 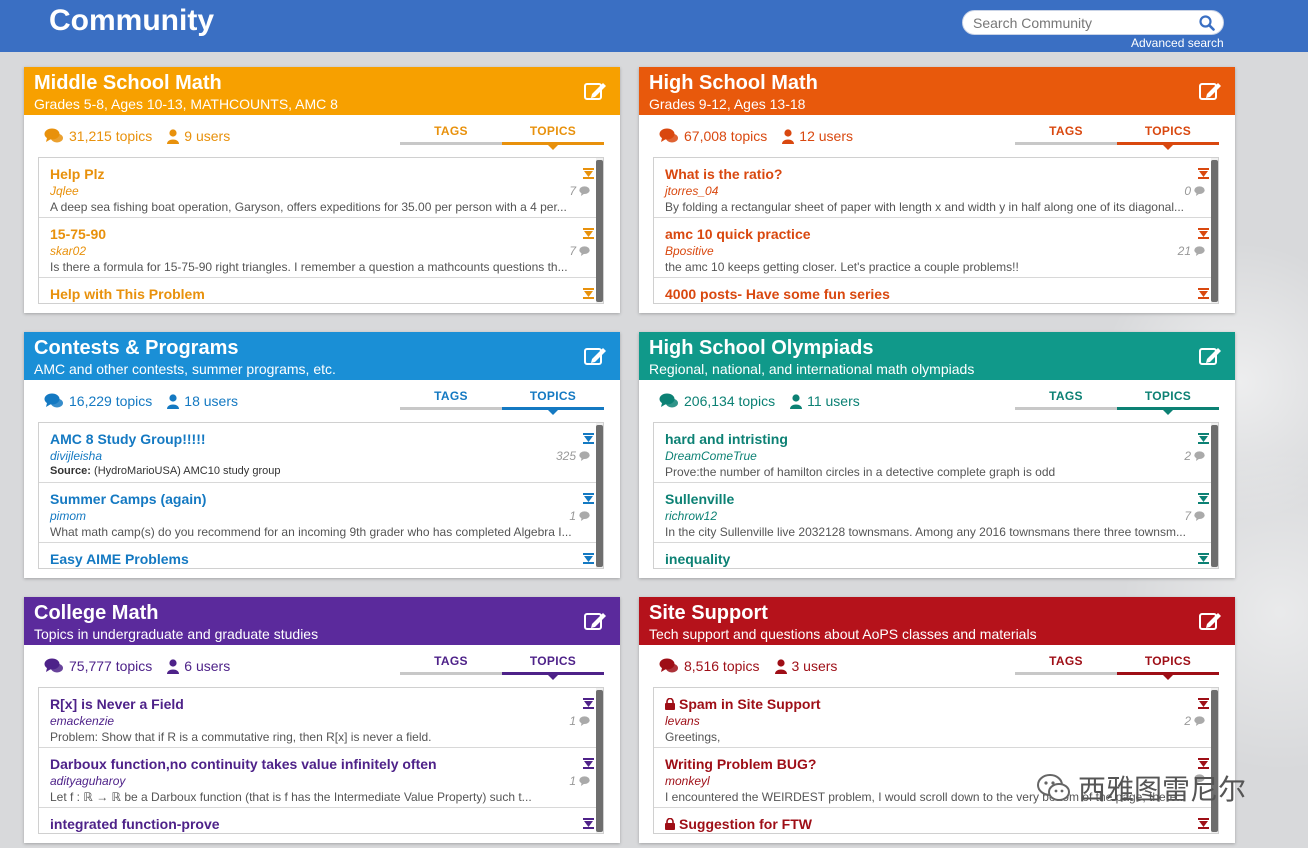 What do you see at coordinates (68, 516) in the screenshot?
I see `topic-author: pimom` at bounding box center [68, 516].